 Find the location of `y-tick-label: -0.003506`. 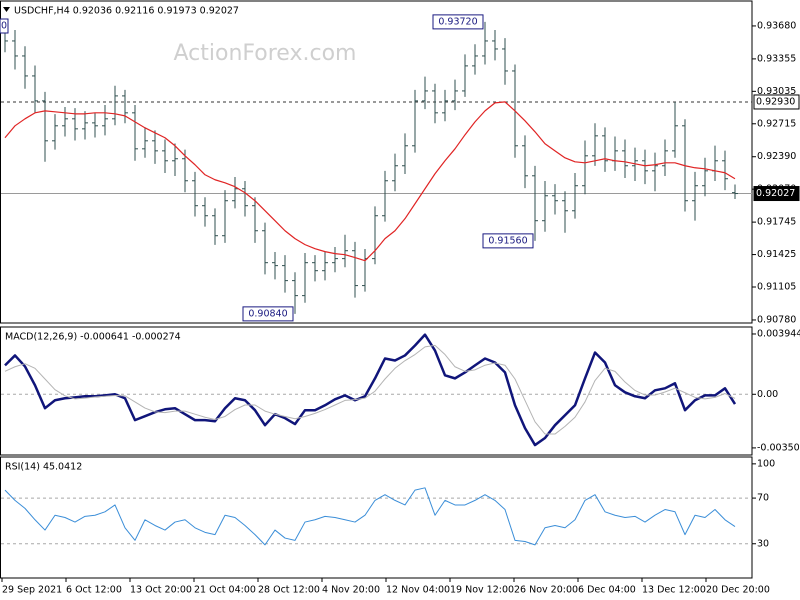

y-tick-label: -0.003506 is located at coordinates (778, 447).